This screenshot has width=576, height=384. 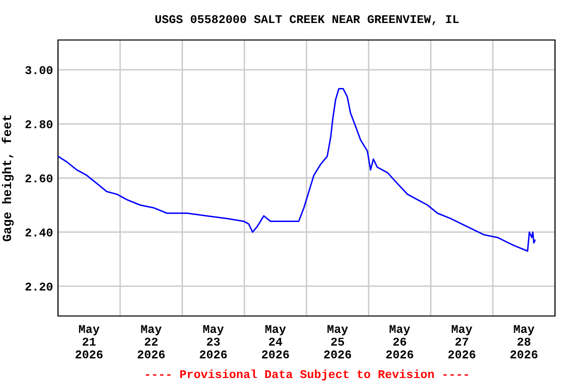 What do you see at coordinates (462, 341) in the screenshot?
I see `x-tick-label: May 27 2026` at bounding box center [462, 341].